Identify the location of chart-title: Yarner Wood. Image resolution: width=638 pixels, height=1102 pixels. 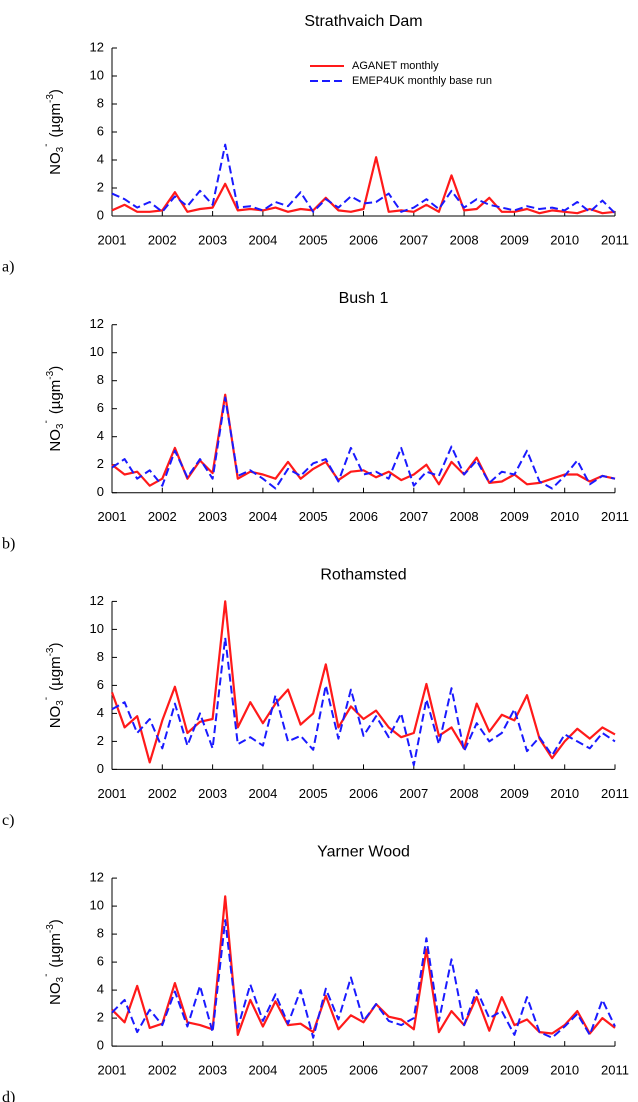
(363, 851).